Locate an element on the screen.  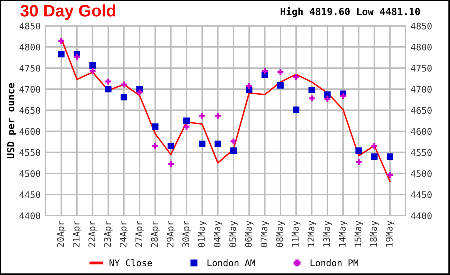
y2-tick-label: 4450 is located at coordinates (421, 195).